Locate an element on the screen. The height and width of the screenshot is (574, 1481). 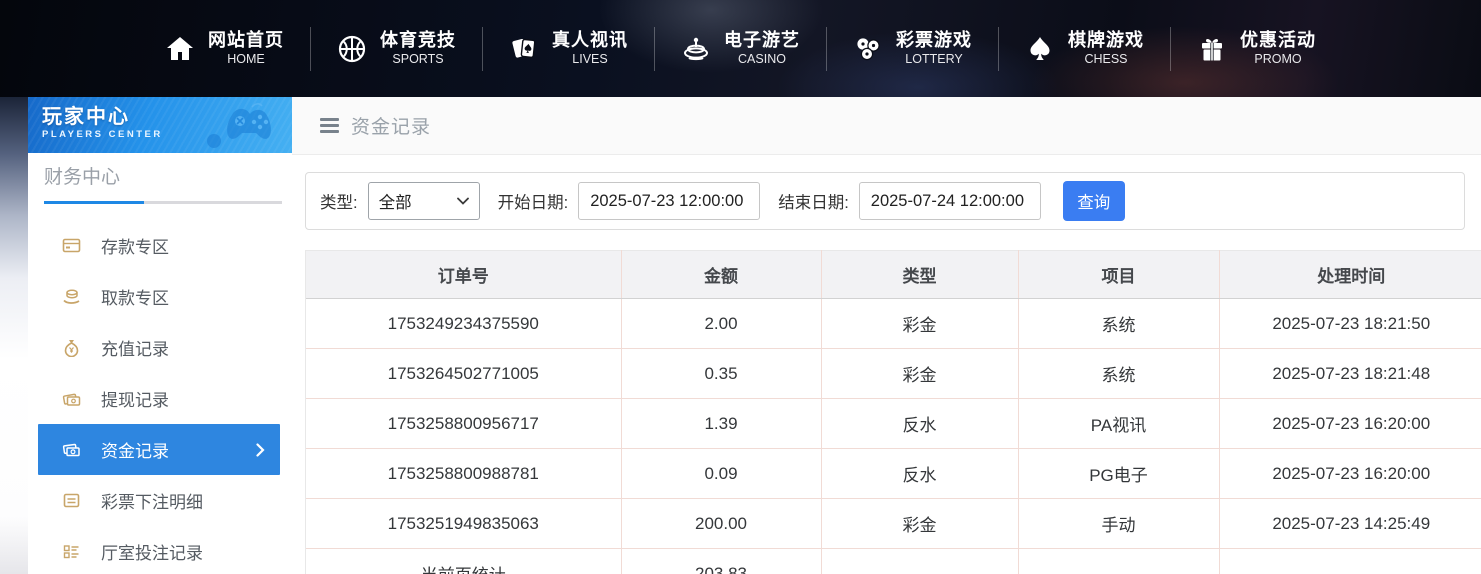
sidebar-item-label: 存款专区 is located at coordinates (135, 247).